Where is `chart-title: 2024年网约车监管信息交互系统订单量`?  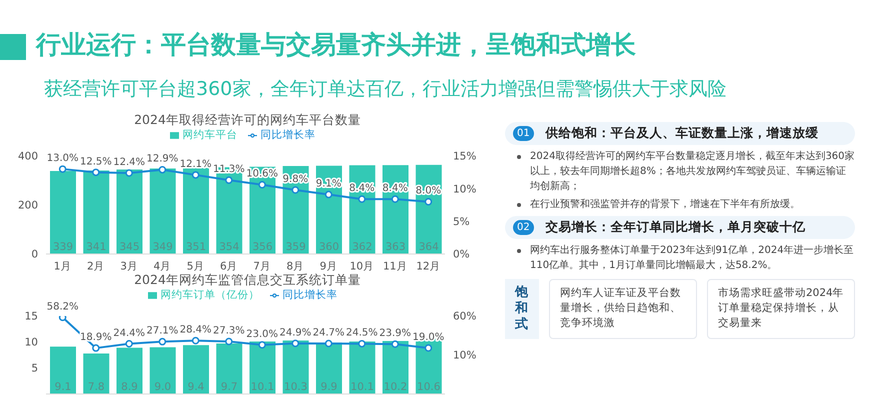 chart-title: 2024年网约车监管信息交互系统订单量 is located at coordinates (247, 280).